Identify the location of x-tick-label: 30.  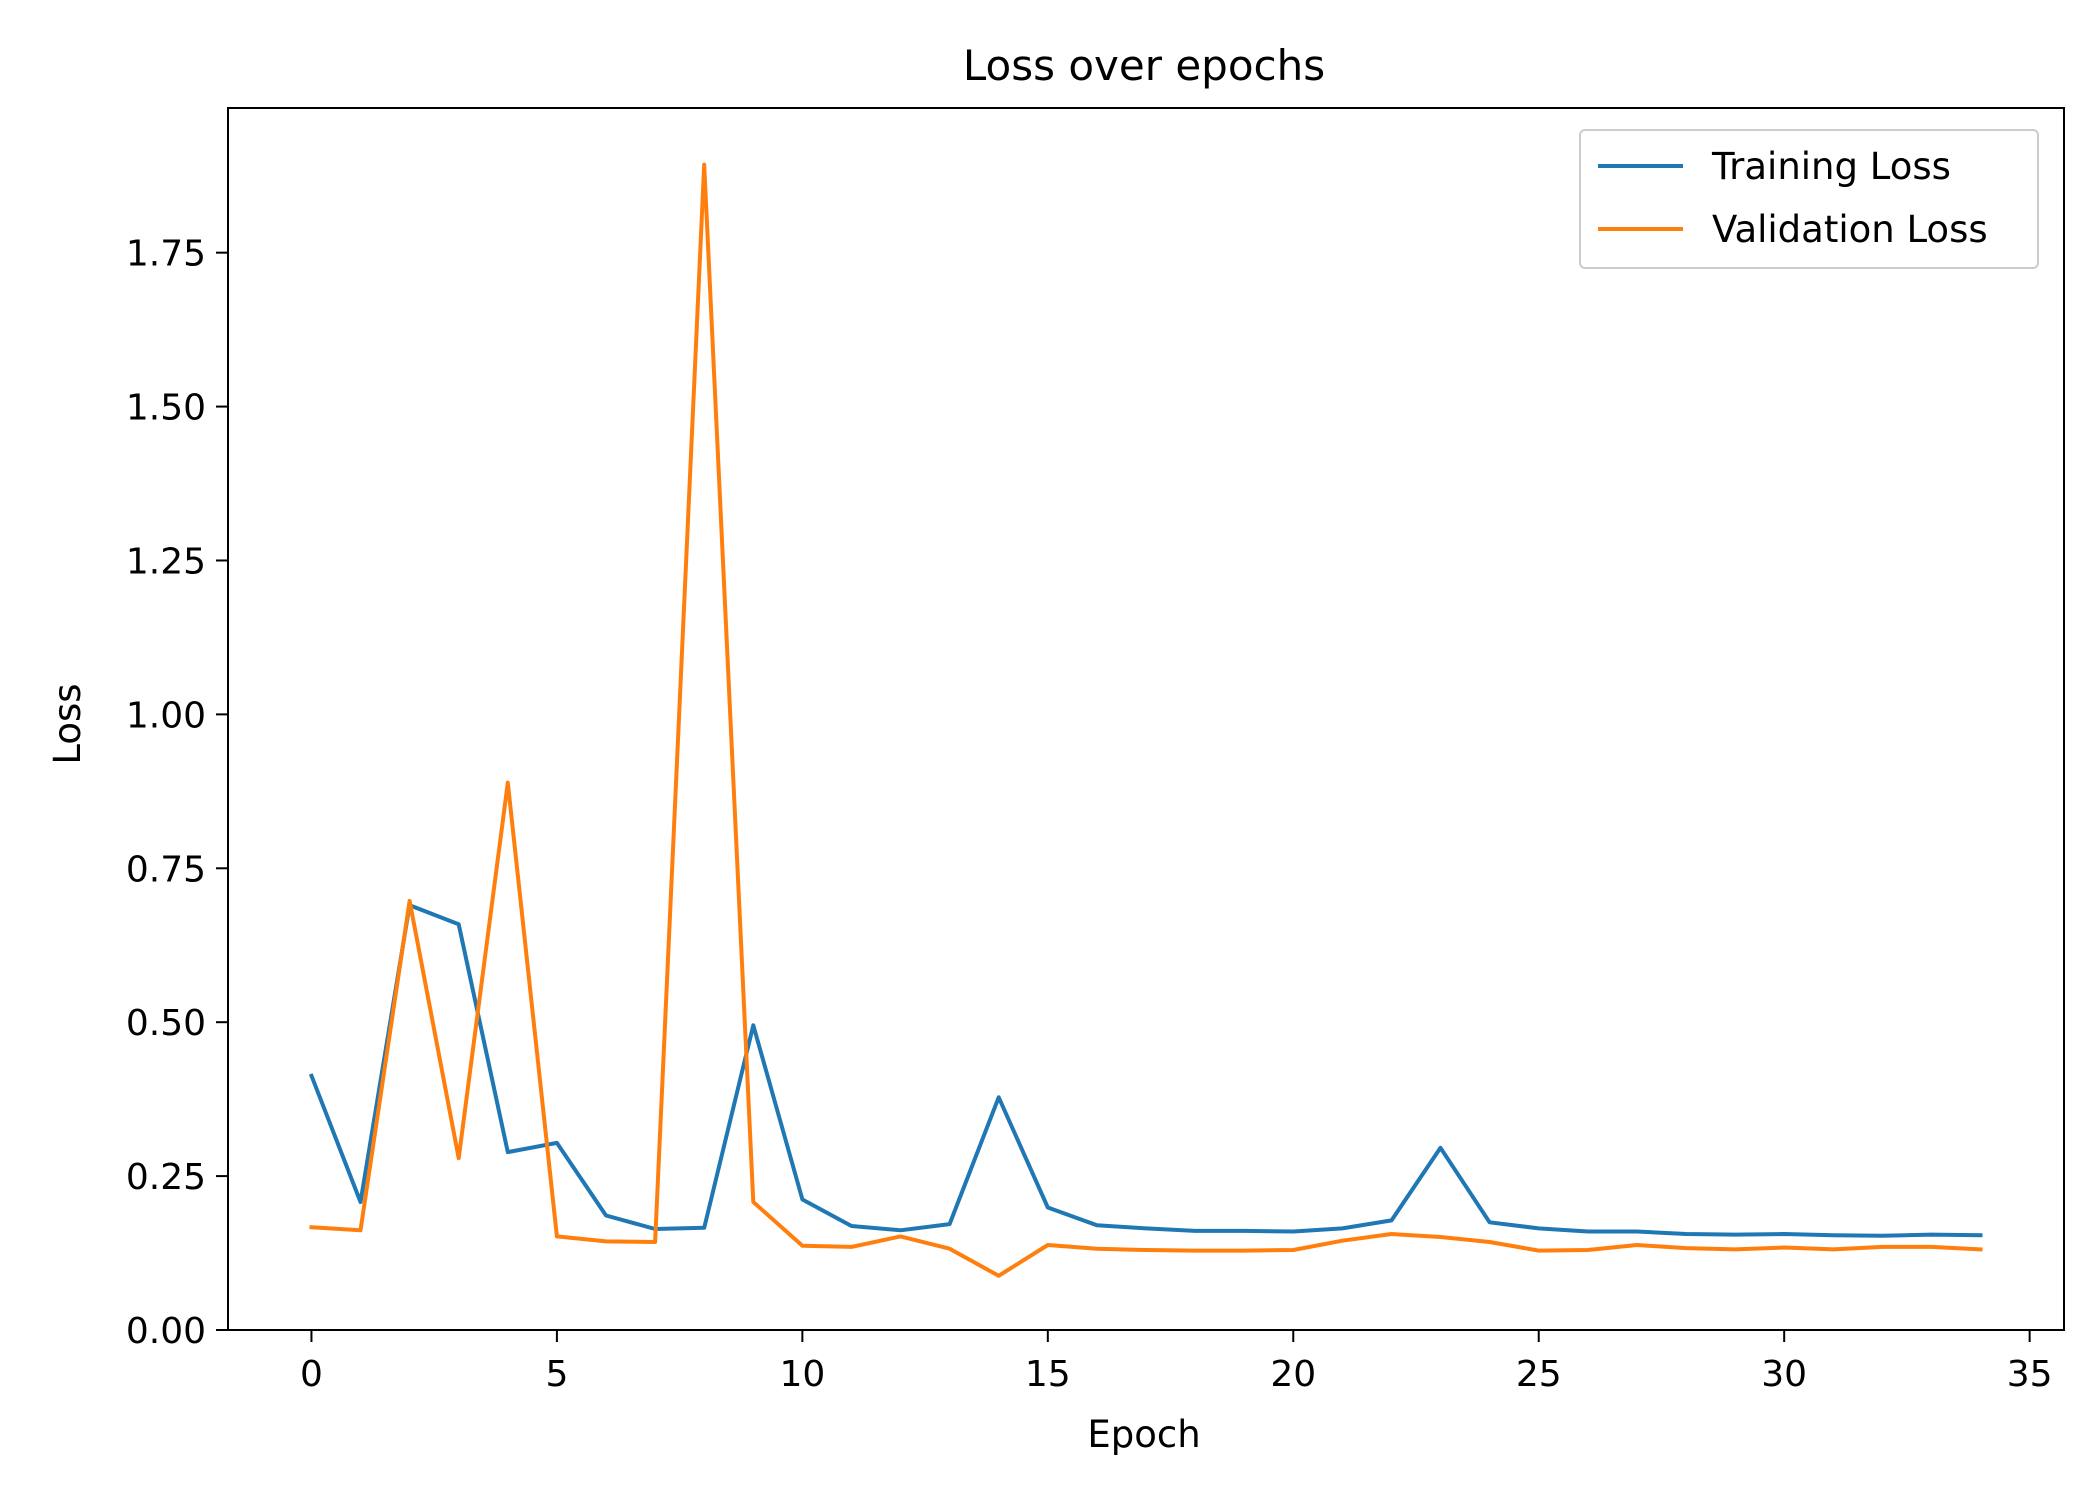
(1784, 1374).